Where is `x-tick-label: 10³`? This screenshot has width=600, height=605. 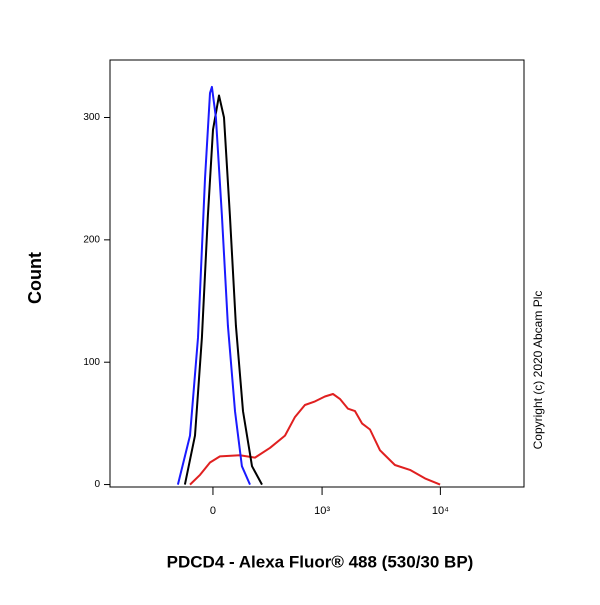 x-tick-label: 10³ is located at coordinates (322, 511).